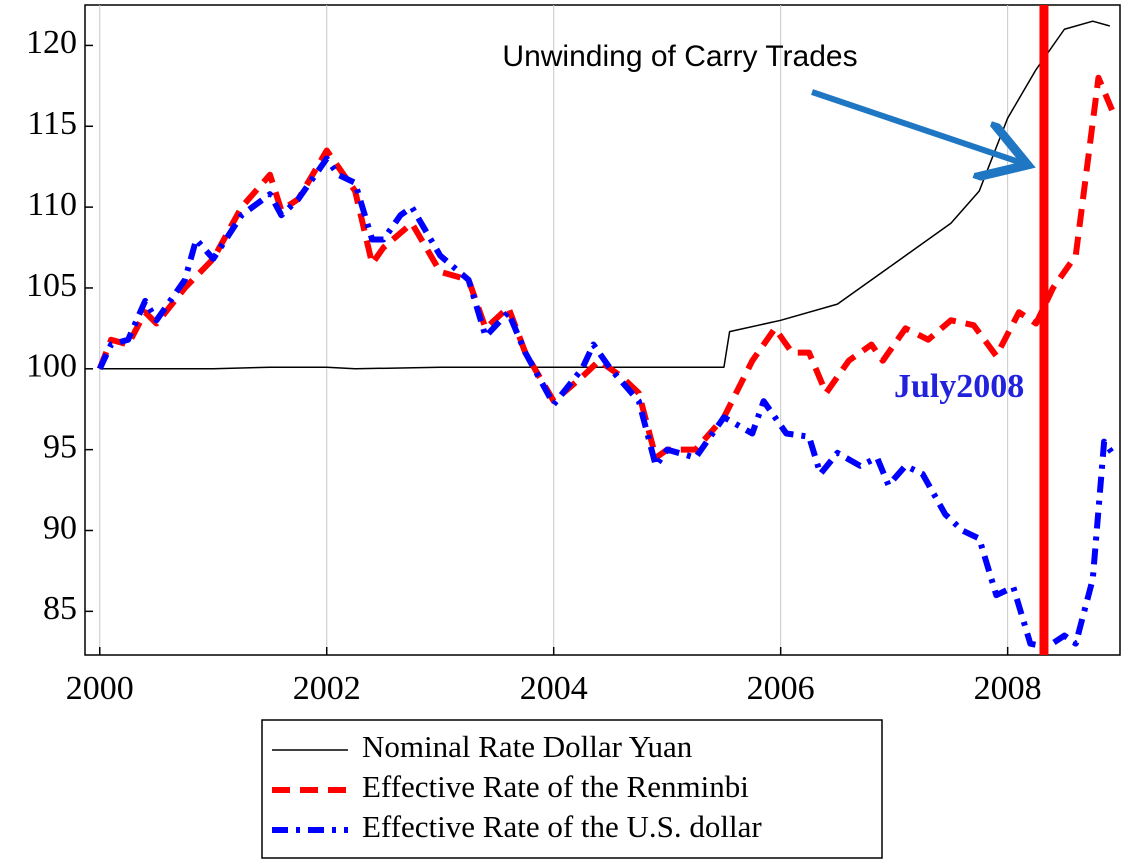 The width and height of the screenshot is (1130, 862). I want to click on y-tick-label: 90, so click(60, 527).